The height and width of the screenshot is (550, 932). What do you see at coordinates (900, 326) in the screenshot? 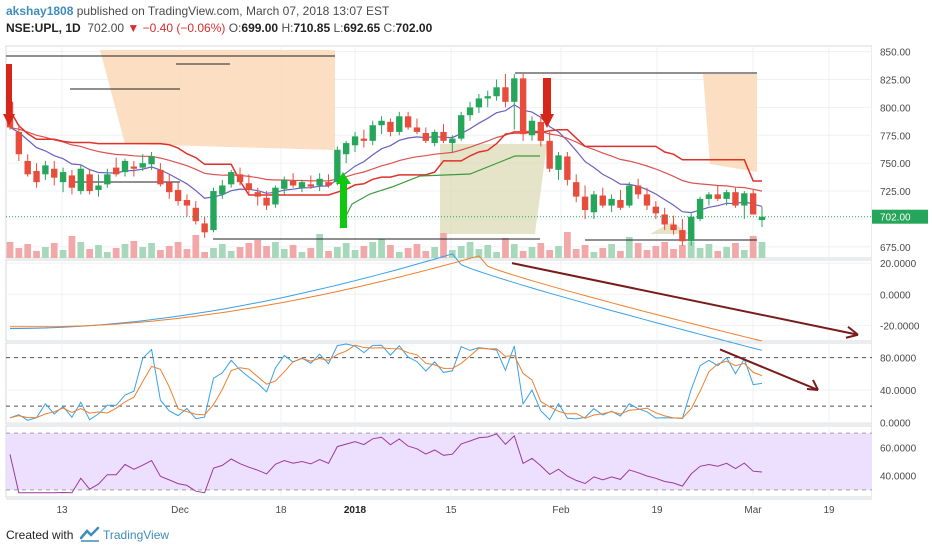
I see `macd-tick-label: -20.0000` at bounding box center [900, 326].